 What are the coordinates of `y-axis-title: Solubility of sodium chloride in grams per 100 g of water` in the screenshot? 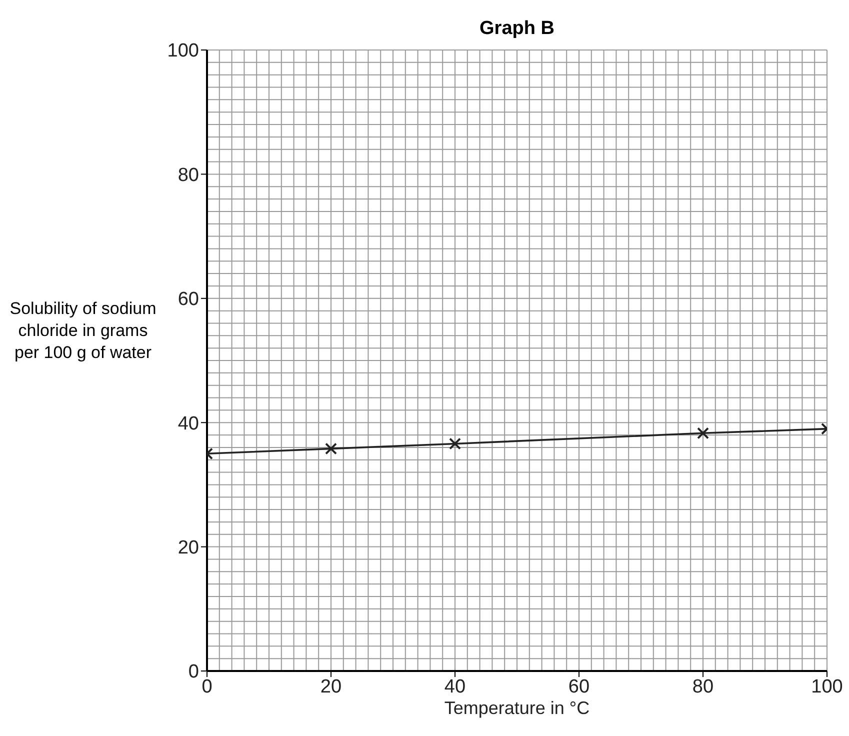 It's located at (83, 331).